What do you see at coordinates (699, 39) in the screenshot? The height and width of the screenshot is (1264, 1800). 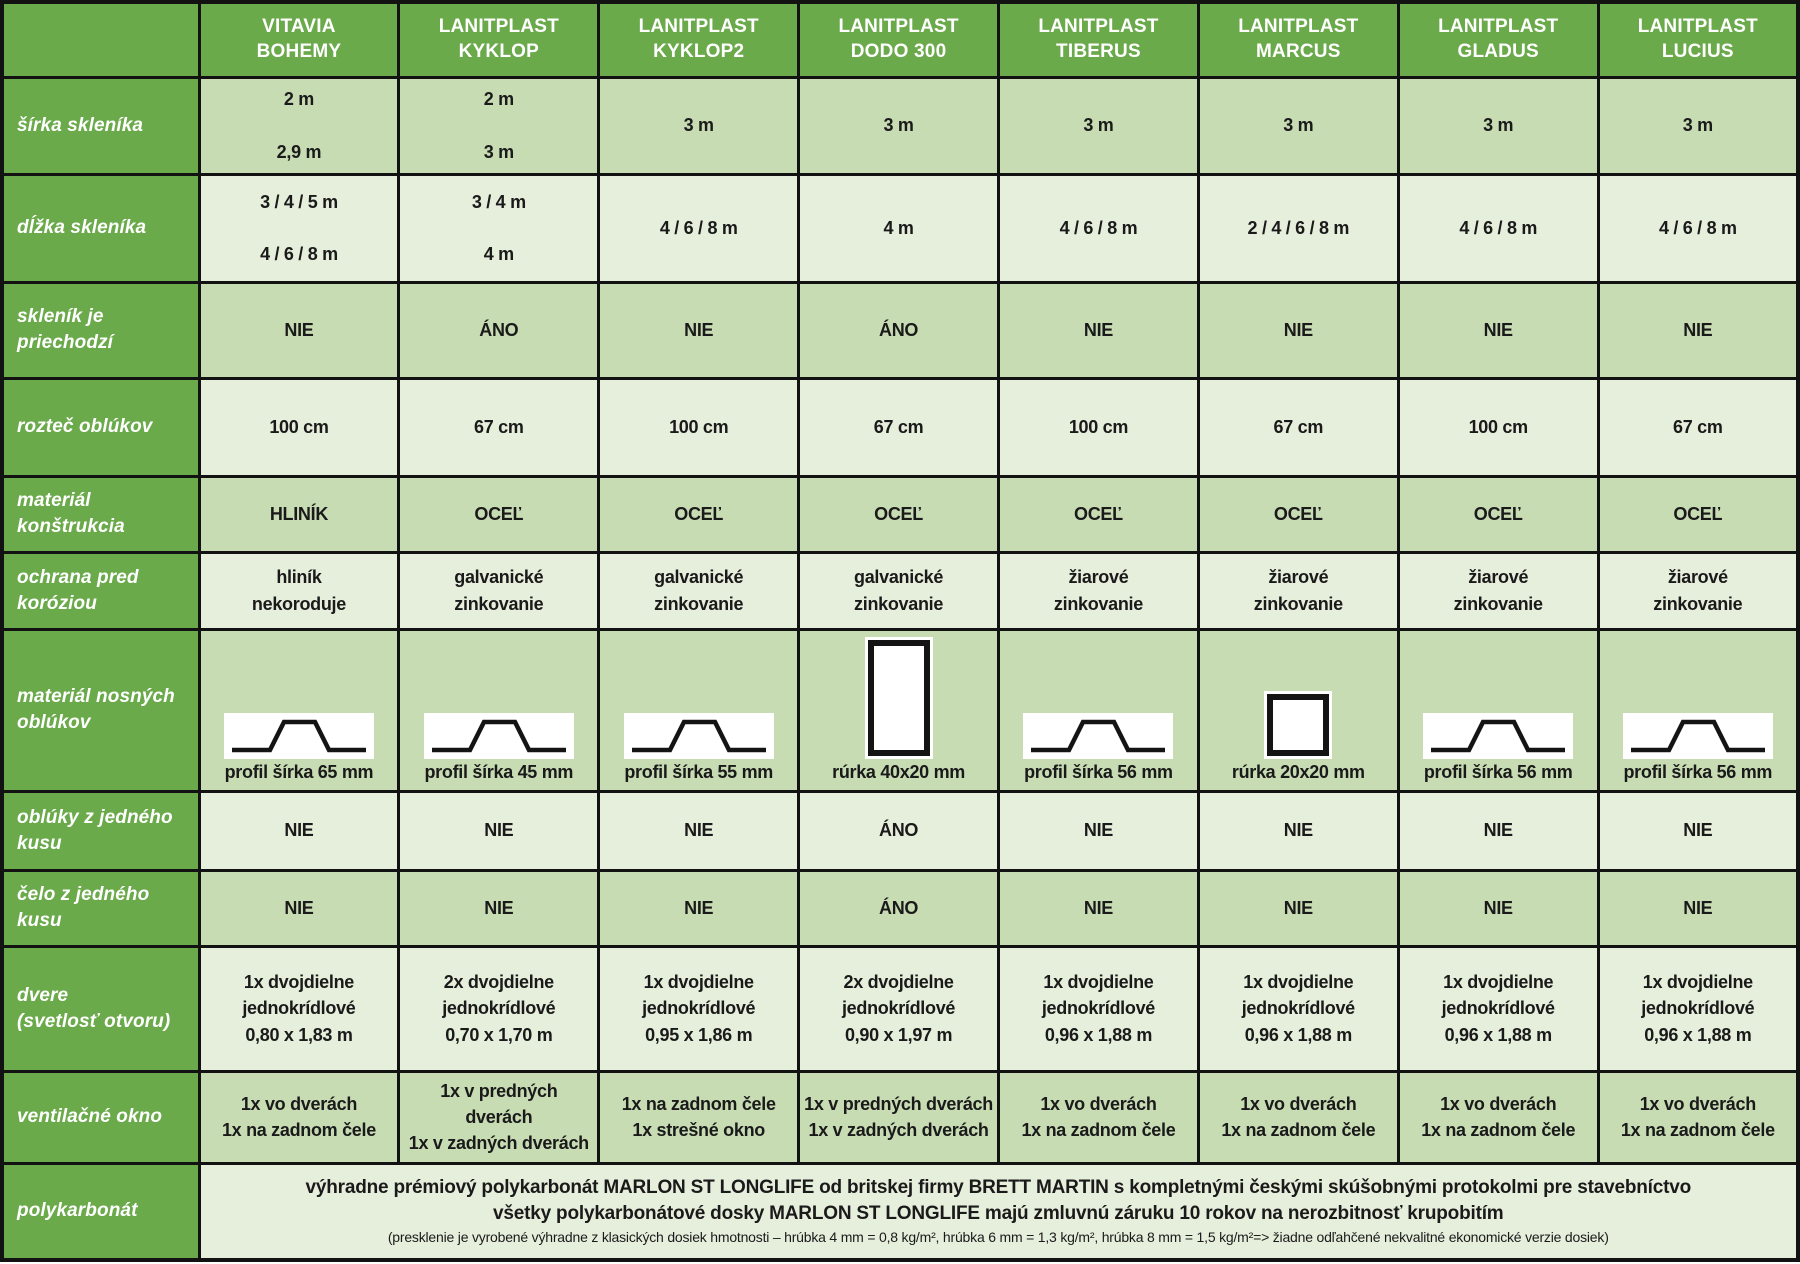 I see `product-header: LANITPLAST KYKLOP2` at bounding box center [699, 39].